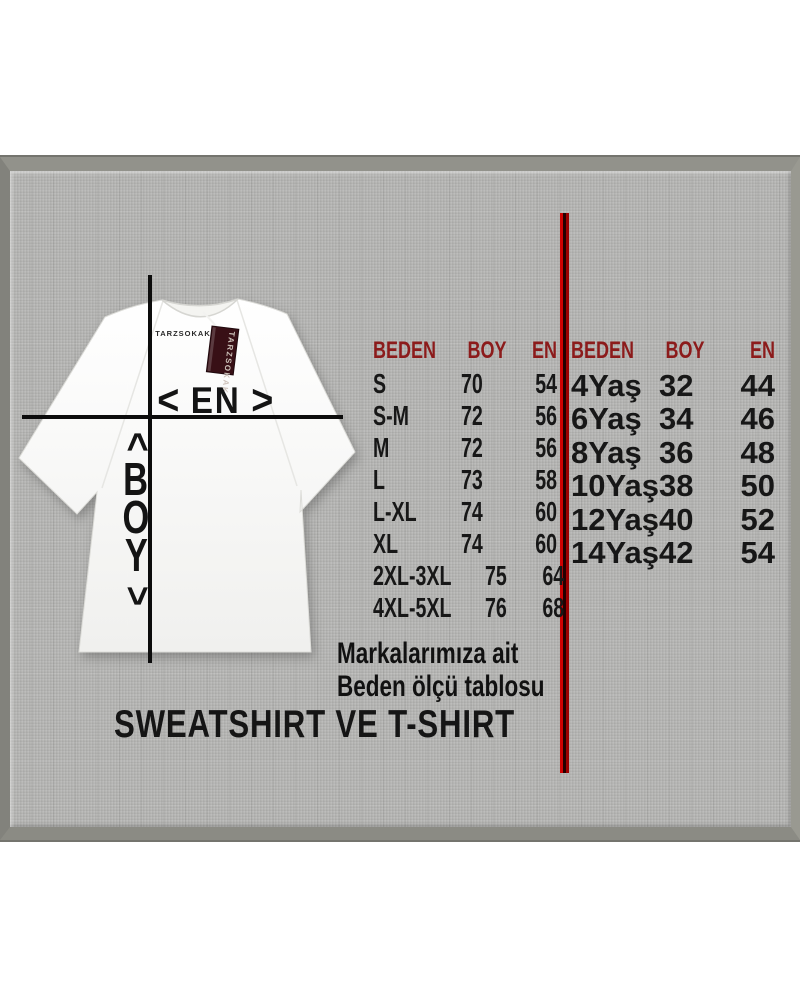 The image size is (800, 1000). I want to click on table-row: XL 74 60, so click(465, 544).